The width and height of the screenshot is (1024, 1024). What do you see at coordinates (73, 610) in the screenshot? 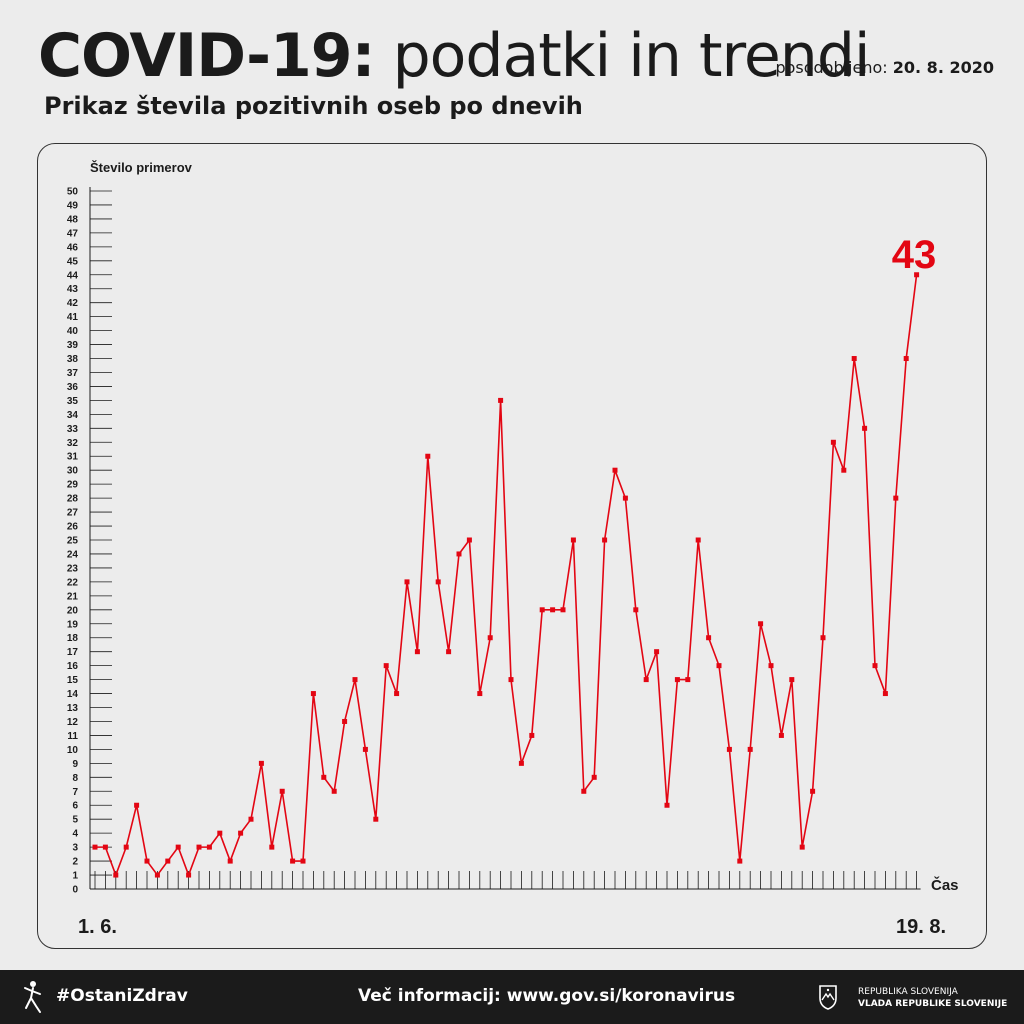
I see `y-tick-label: 20` at bounding box center [73, 610].